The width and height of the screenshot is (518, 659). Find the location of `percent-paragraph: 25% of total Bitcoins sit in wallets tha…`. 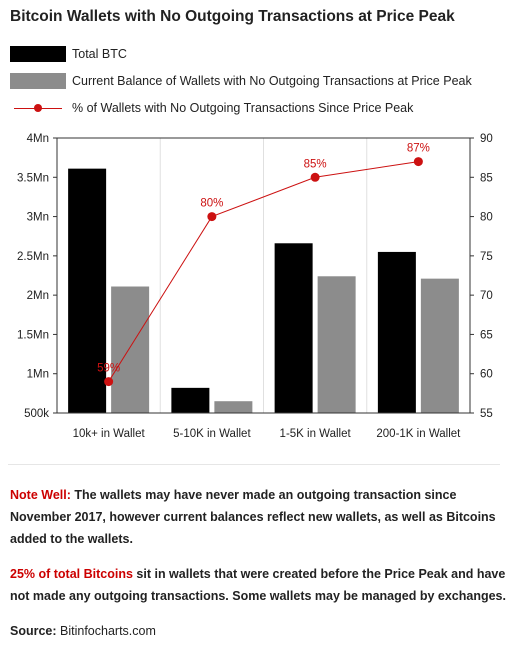

percent-paragraph: 25% of total Bitcoins sit in wallets tha… is located at coordinates (259, 585).